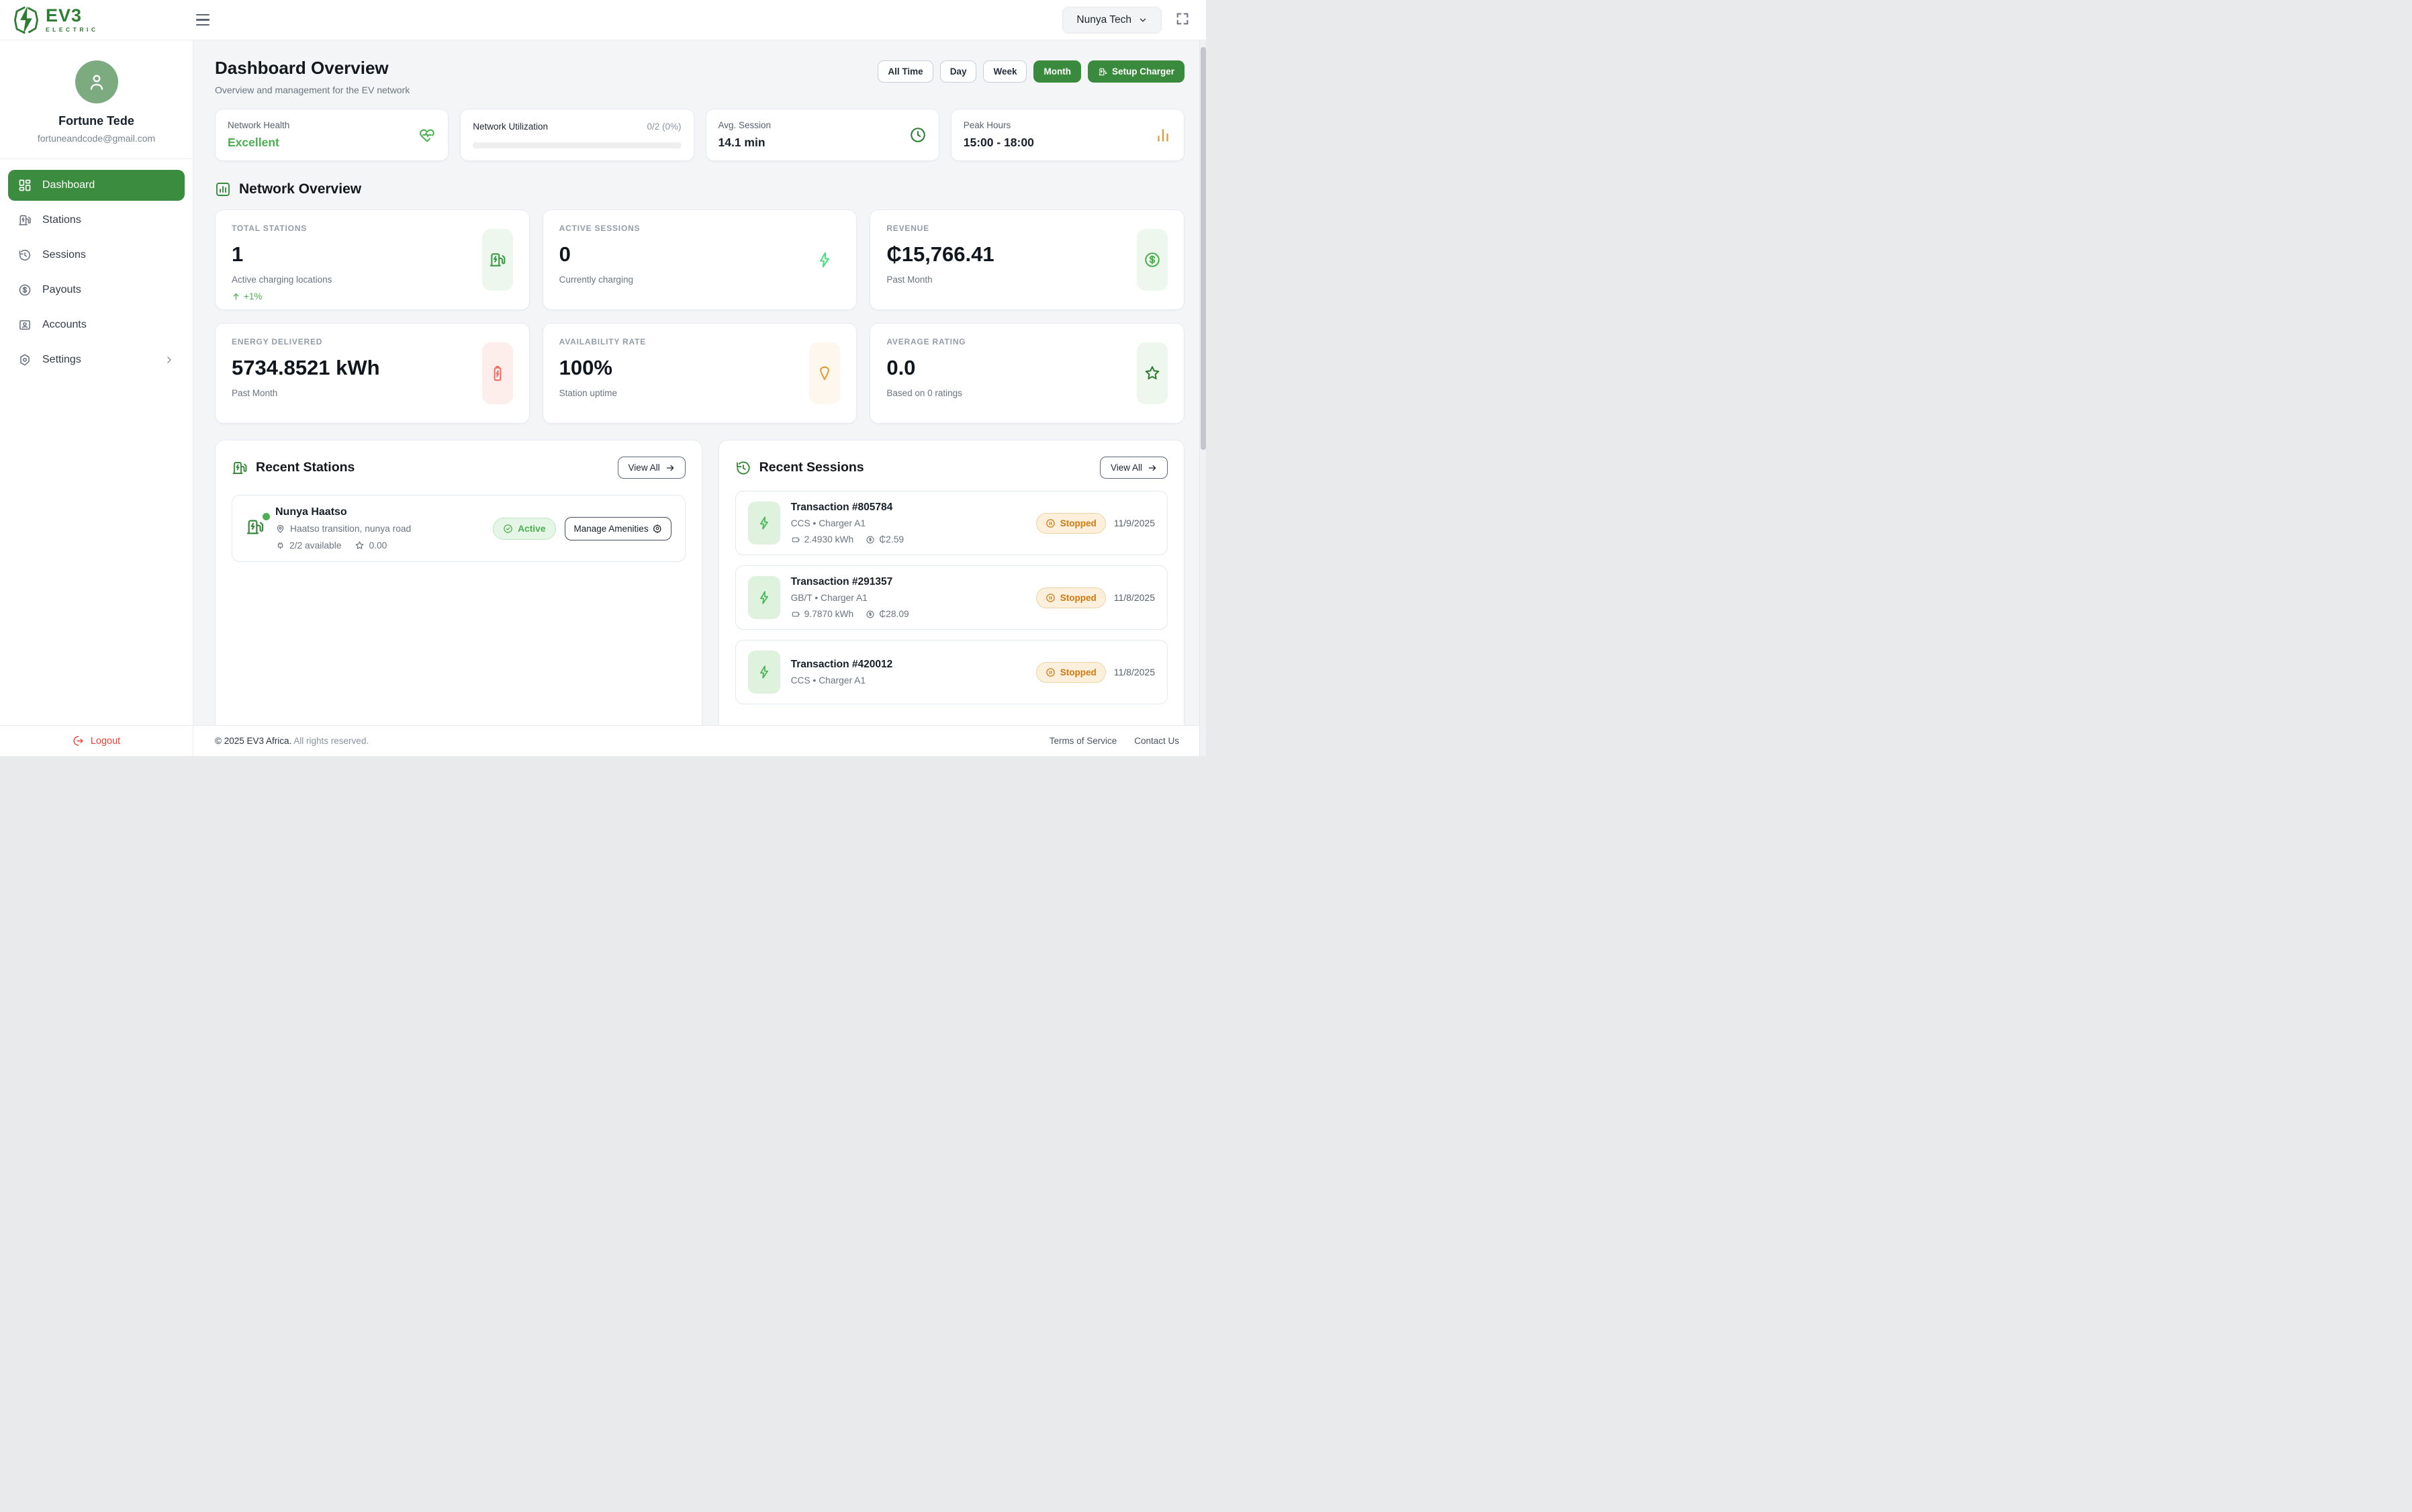  Describe the element at coordinates (1134, 523) in the screenshot. I see `session-date: 11/9/2025` at that location.